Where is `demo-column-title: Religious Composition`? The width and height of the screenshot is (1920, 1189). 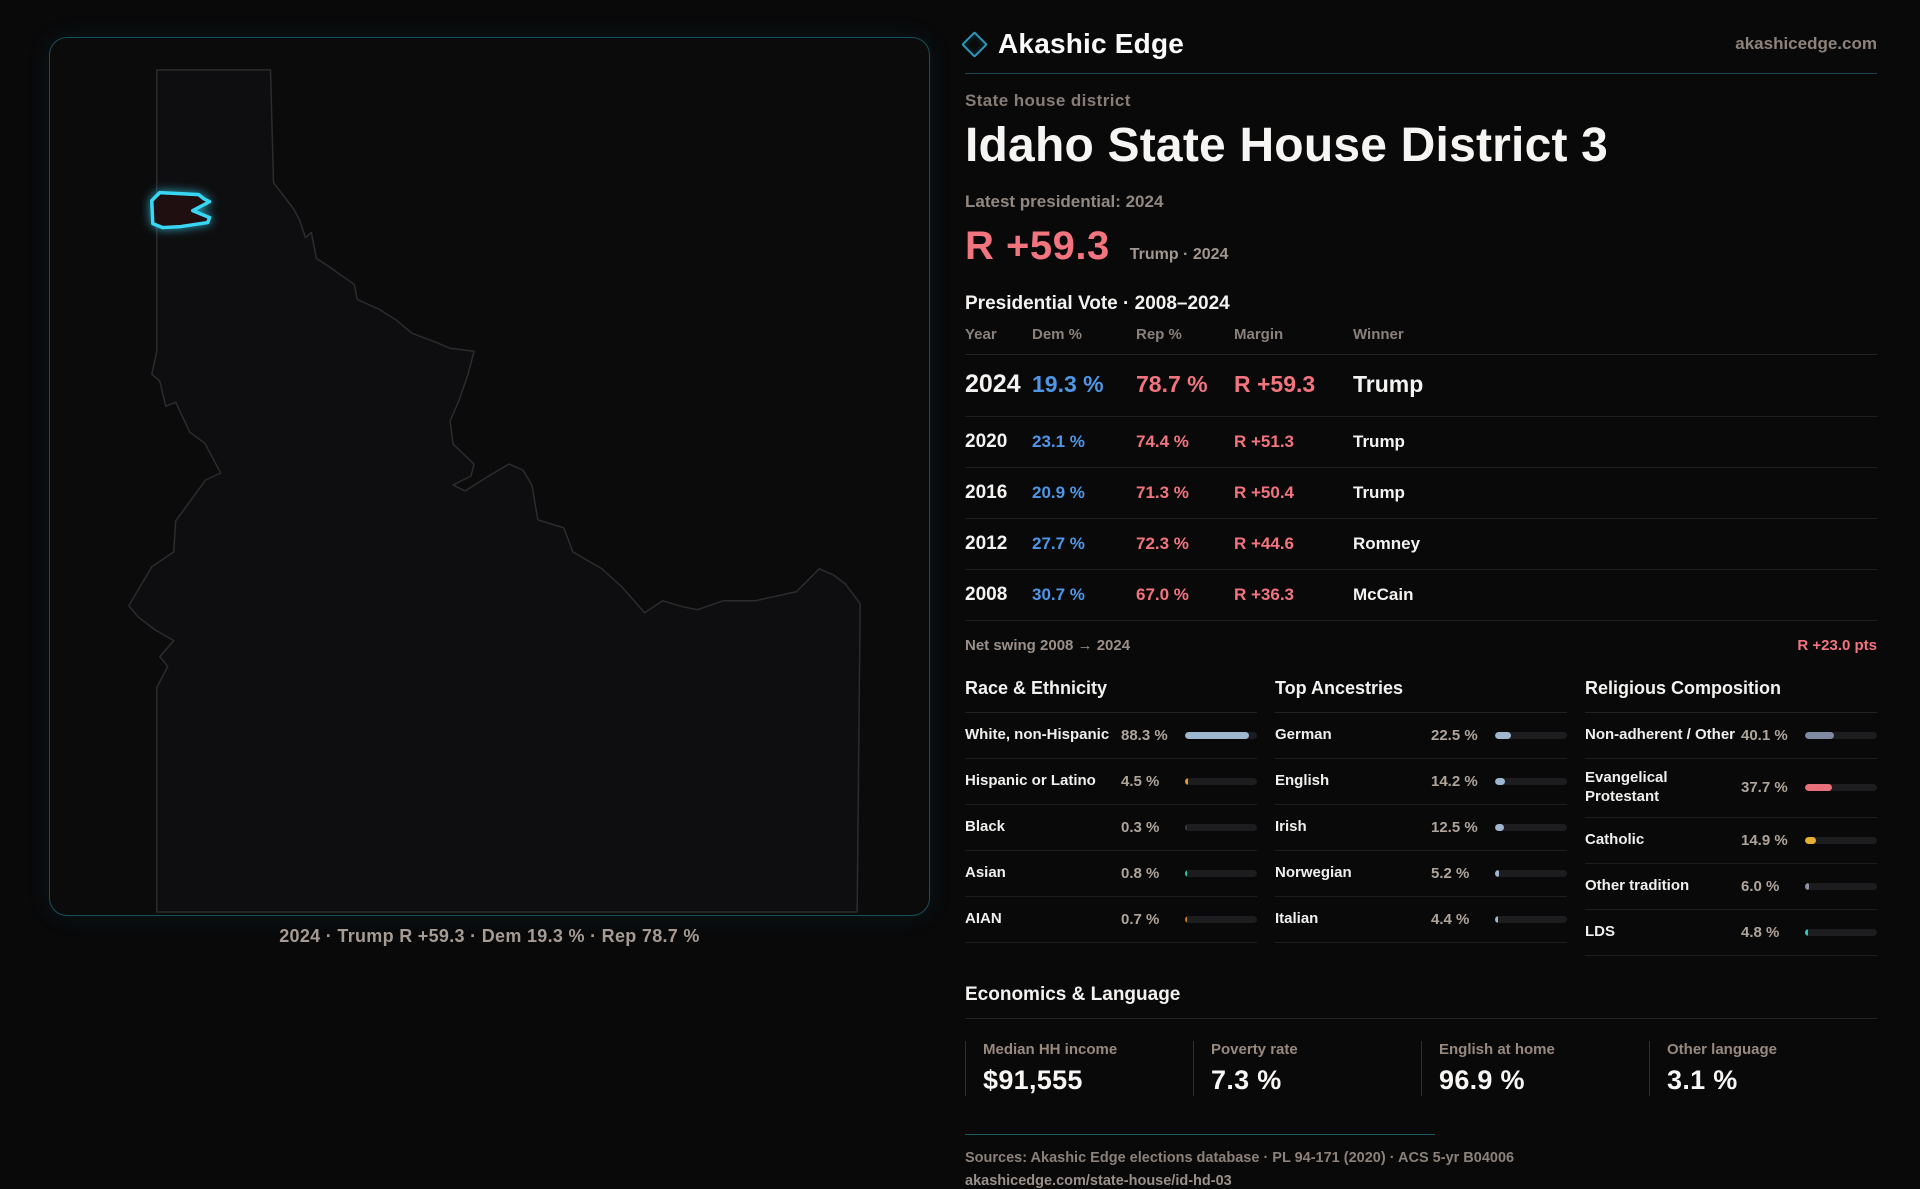
demo-column-title: Religious Composition is located at coordinates (1731, 695).